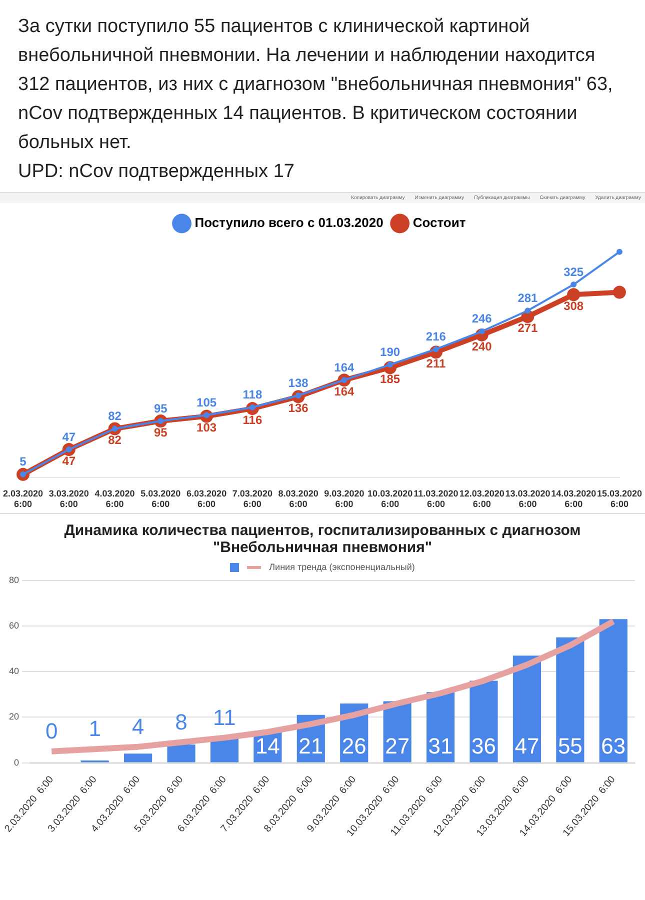 The width and height of the screenshot is (645, 900). Describe the element at coordinates (574, 305) in the screenshot. I see `data-label: 308` at that location.